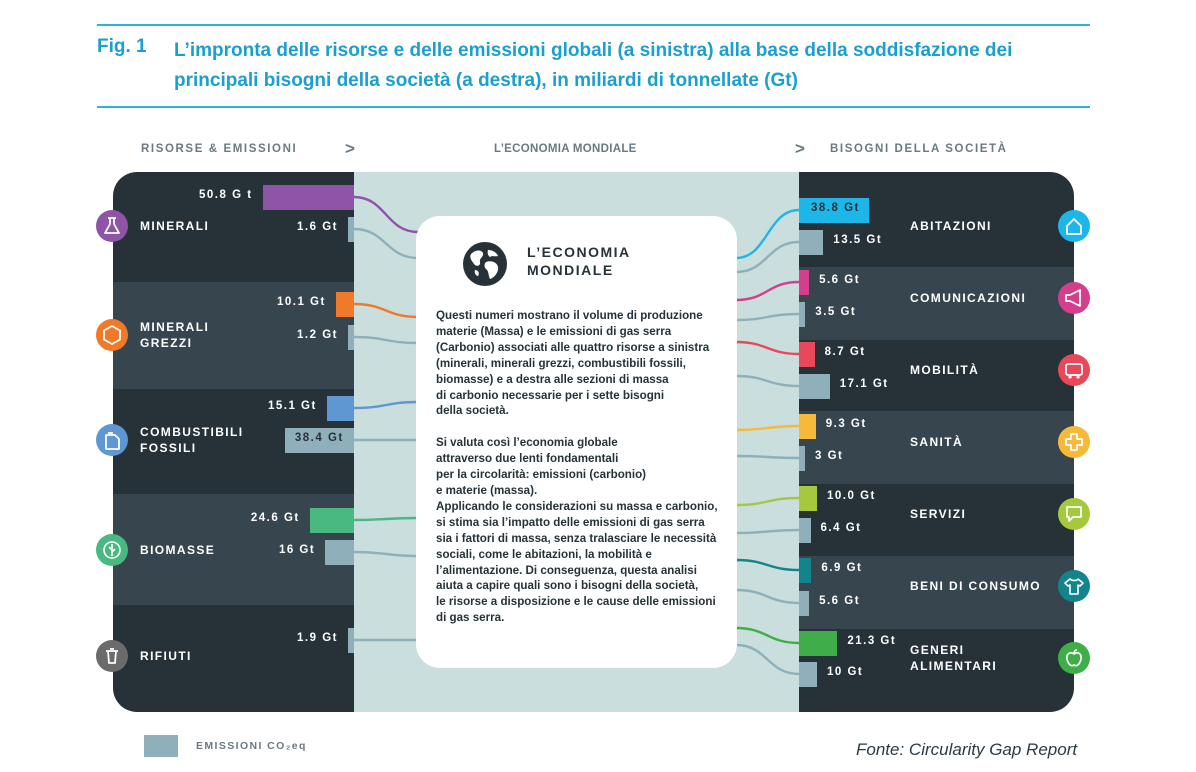 The width and height of the screenshot is (1196, 772). Describe the element at coordinates (951, 226) in the screenshot. I see `need-label-line: ABITAZIONI` at that location.